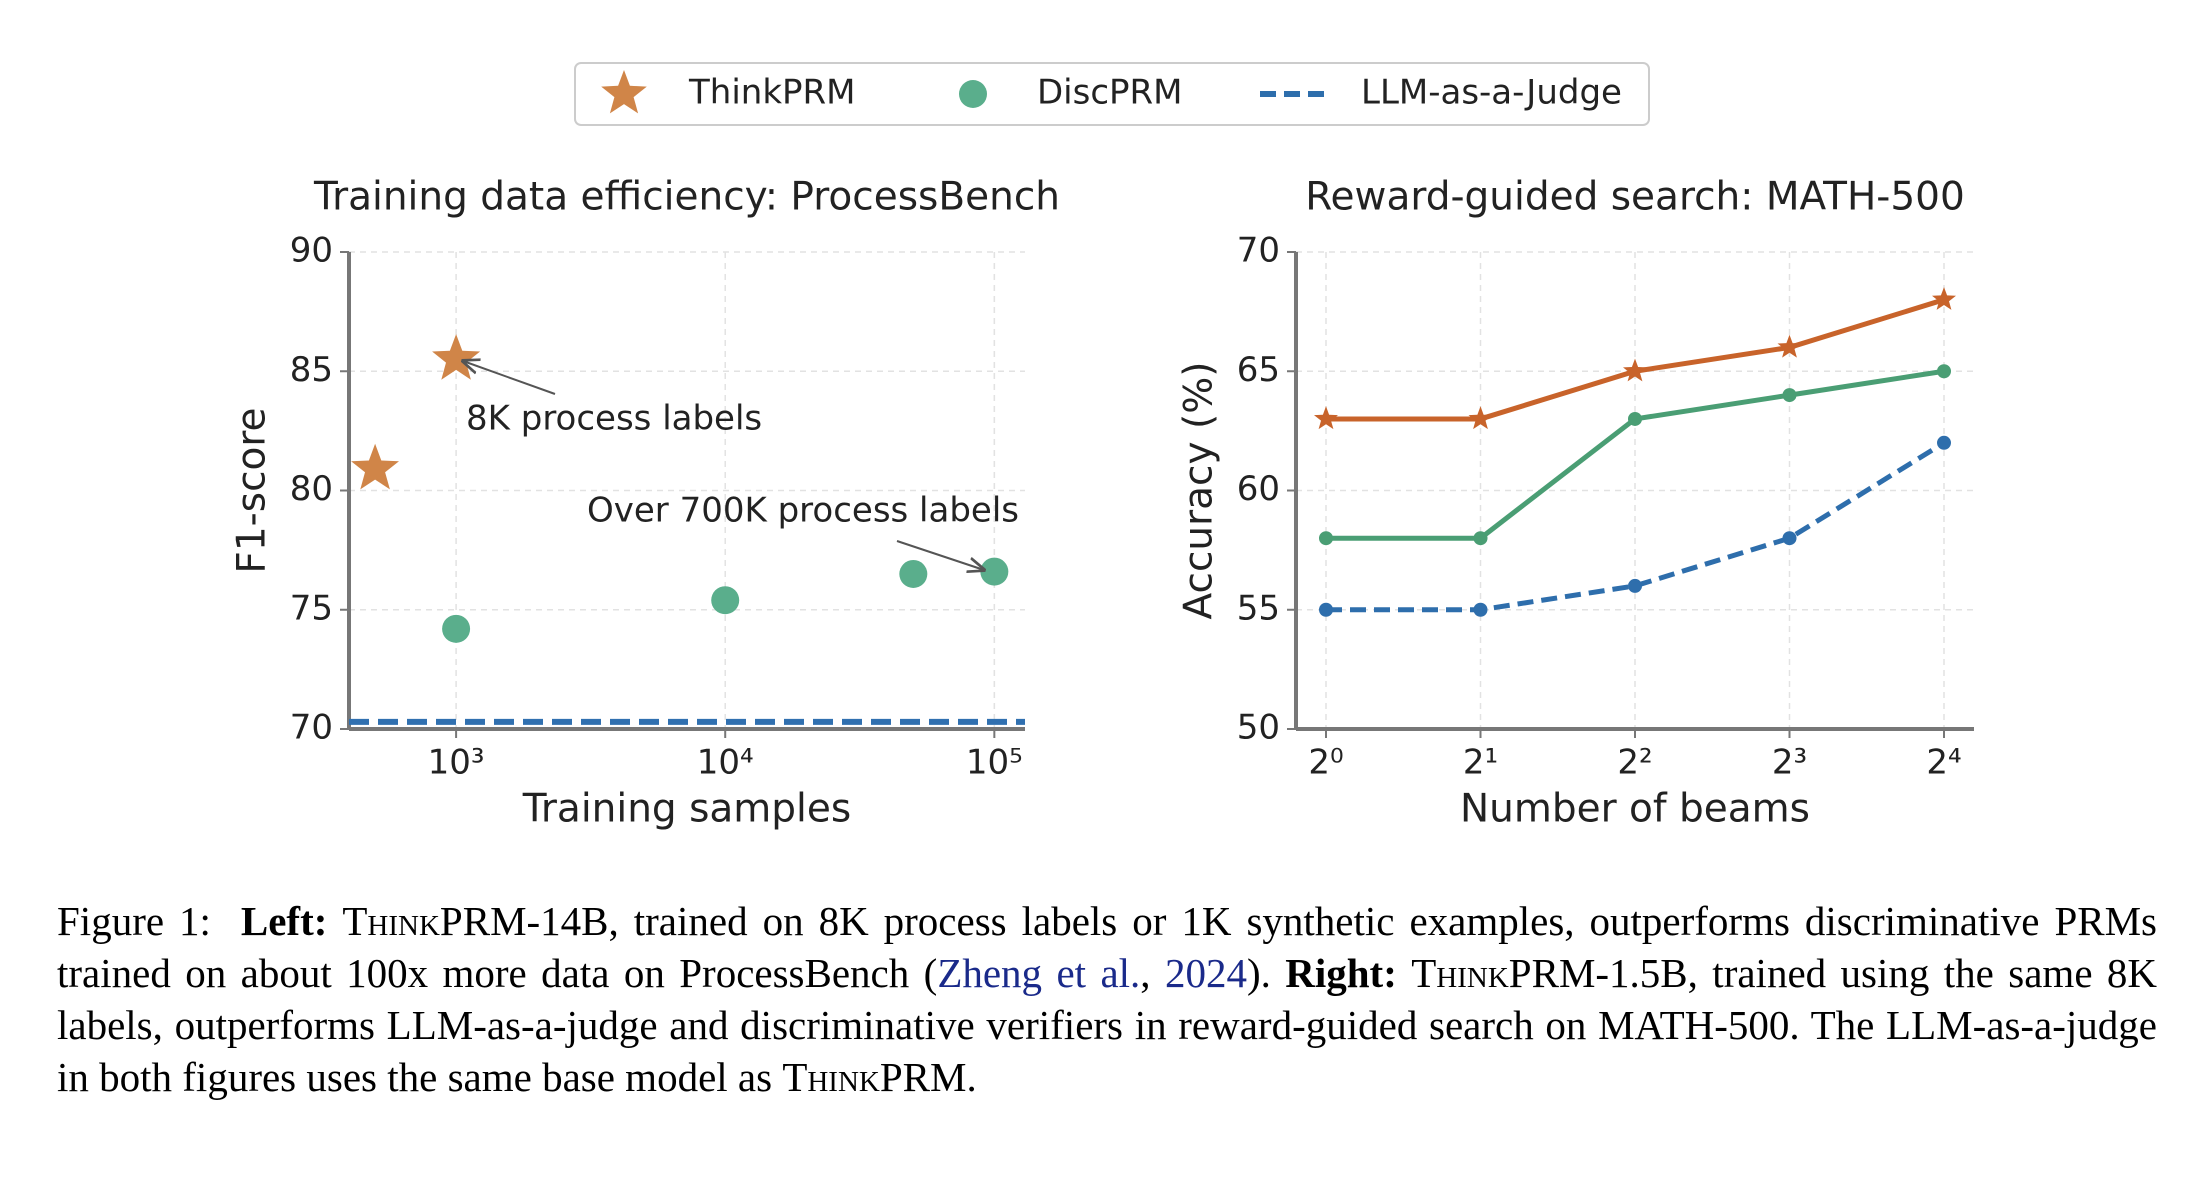  I want to click on x-axis-label: Training samples, so click(686, 809).